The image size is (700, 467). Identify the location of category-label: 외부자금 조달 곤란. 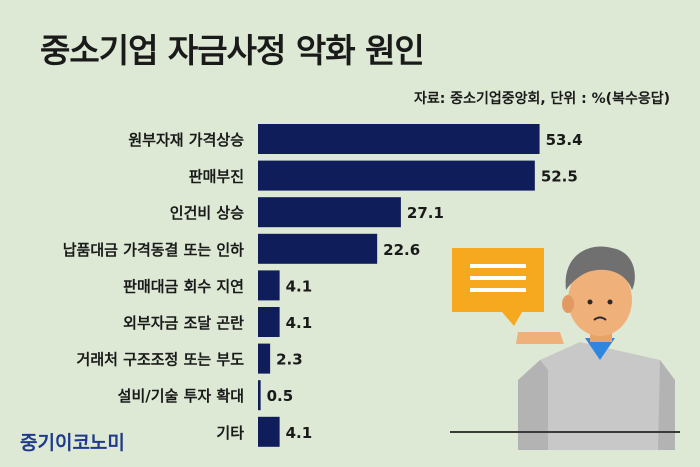
(183, 323).